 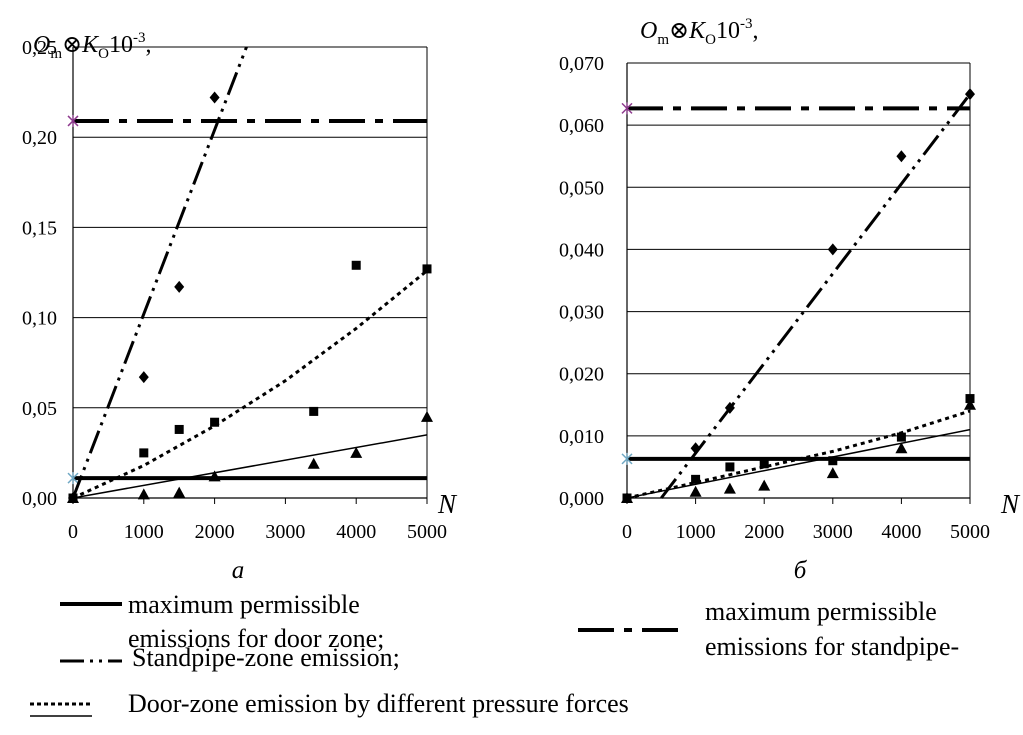 I want to click on legend-item-dash-dot-dot: Standpipe-zone emission;, so click(x=230, y=657).